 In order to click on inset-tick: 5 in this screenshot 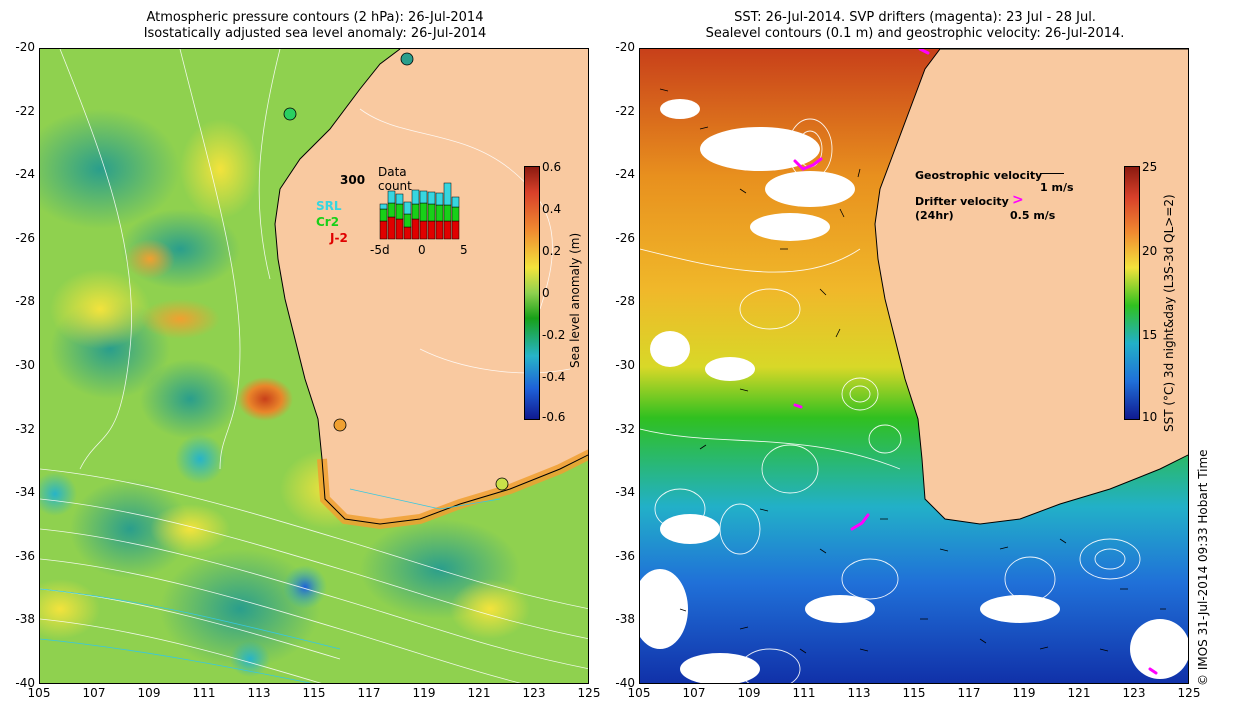, I will do `click(464, 250)`.